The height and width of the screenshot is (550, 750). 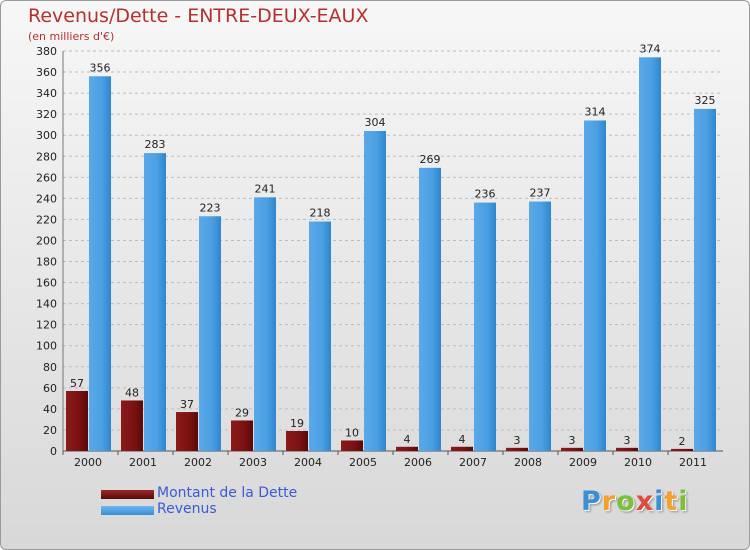 I want to click on value-label-revenue: 283, so click(x=155, y=144).